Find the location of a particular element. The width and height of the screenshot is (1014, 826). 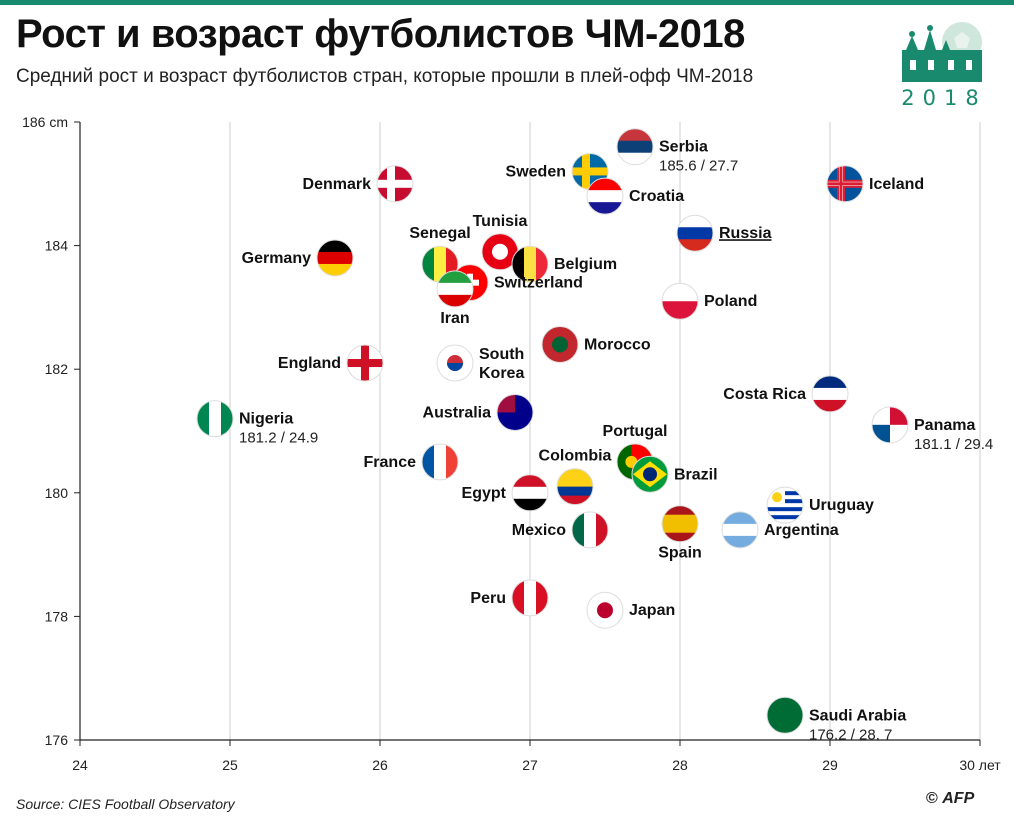

flag-point-poland: Poland is located at coordinates (709, 301).